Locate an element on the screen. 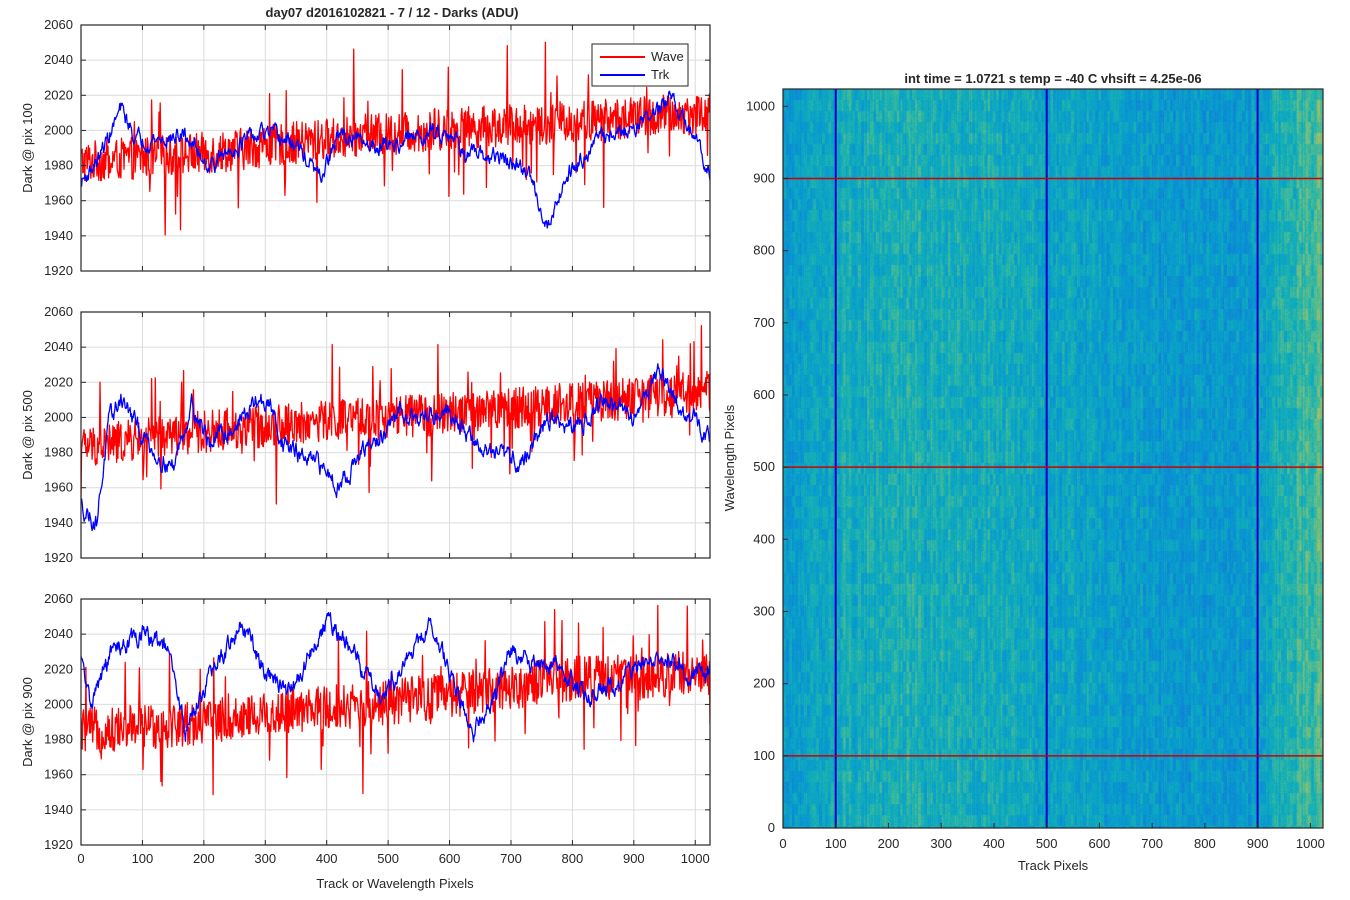 This screenshot has width=1350, height=900. heatmap-x-tick-label: 0 is located at coordinates (782, 843).